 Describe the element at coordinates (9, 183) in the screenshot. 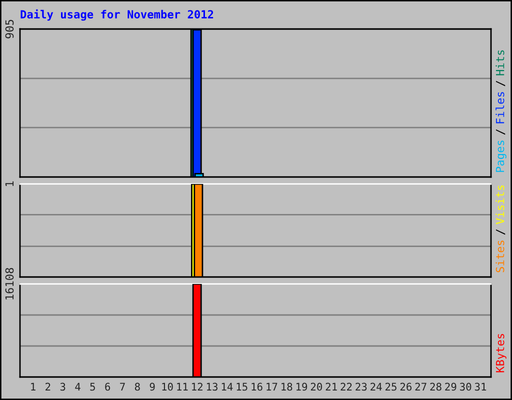

I see `y-tick-label: 1` at that location.